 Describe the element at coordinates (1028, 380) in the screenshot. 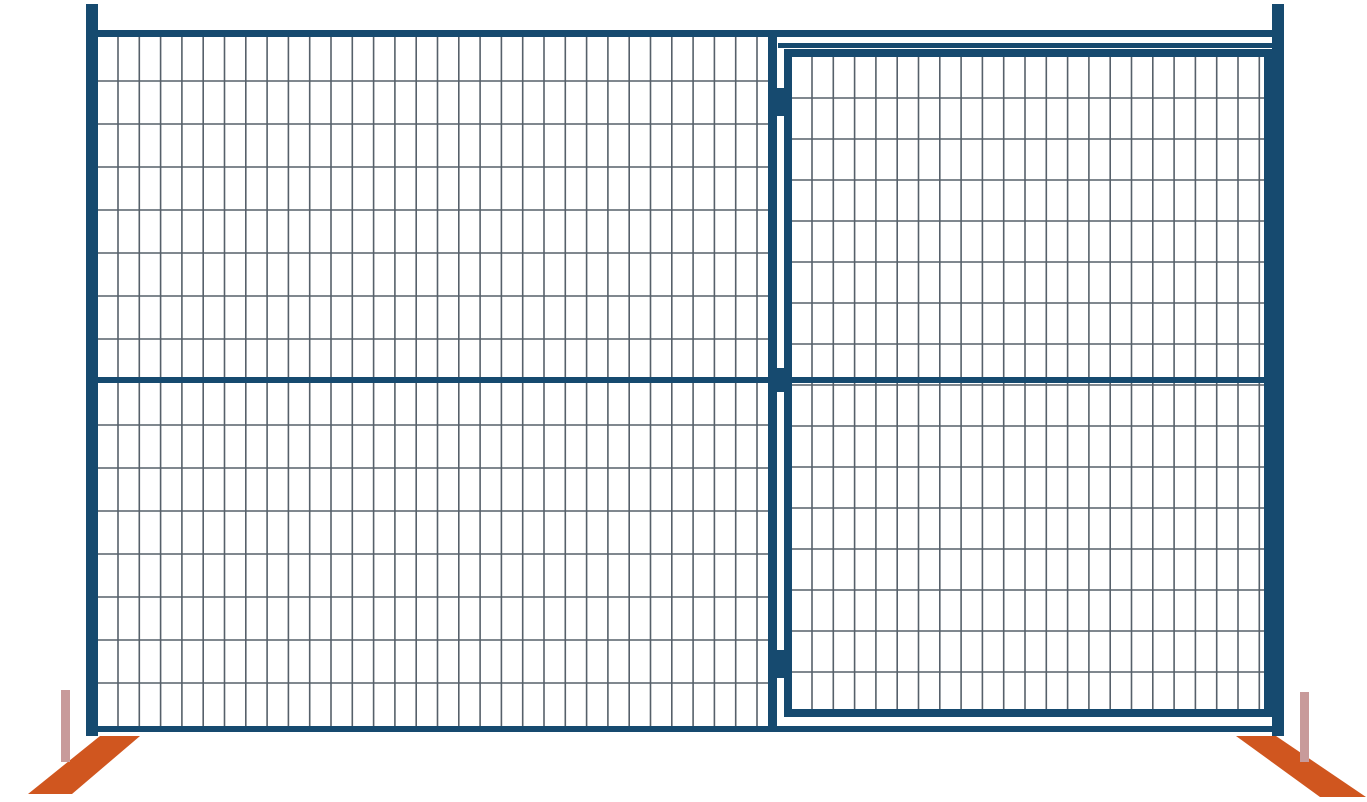

I see `gate-middle-rail` at that location.